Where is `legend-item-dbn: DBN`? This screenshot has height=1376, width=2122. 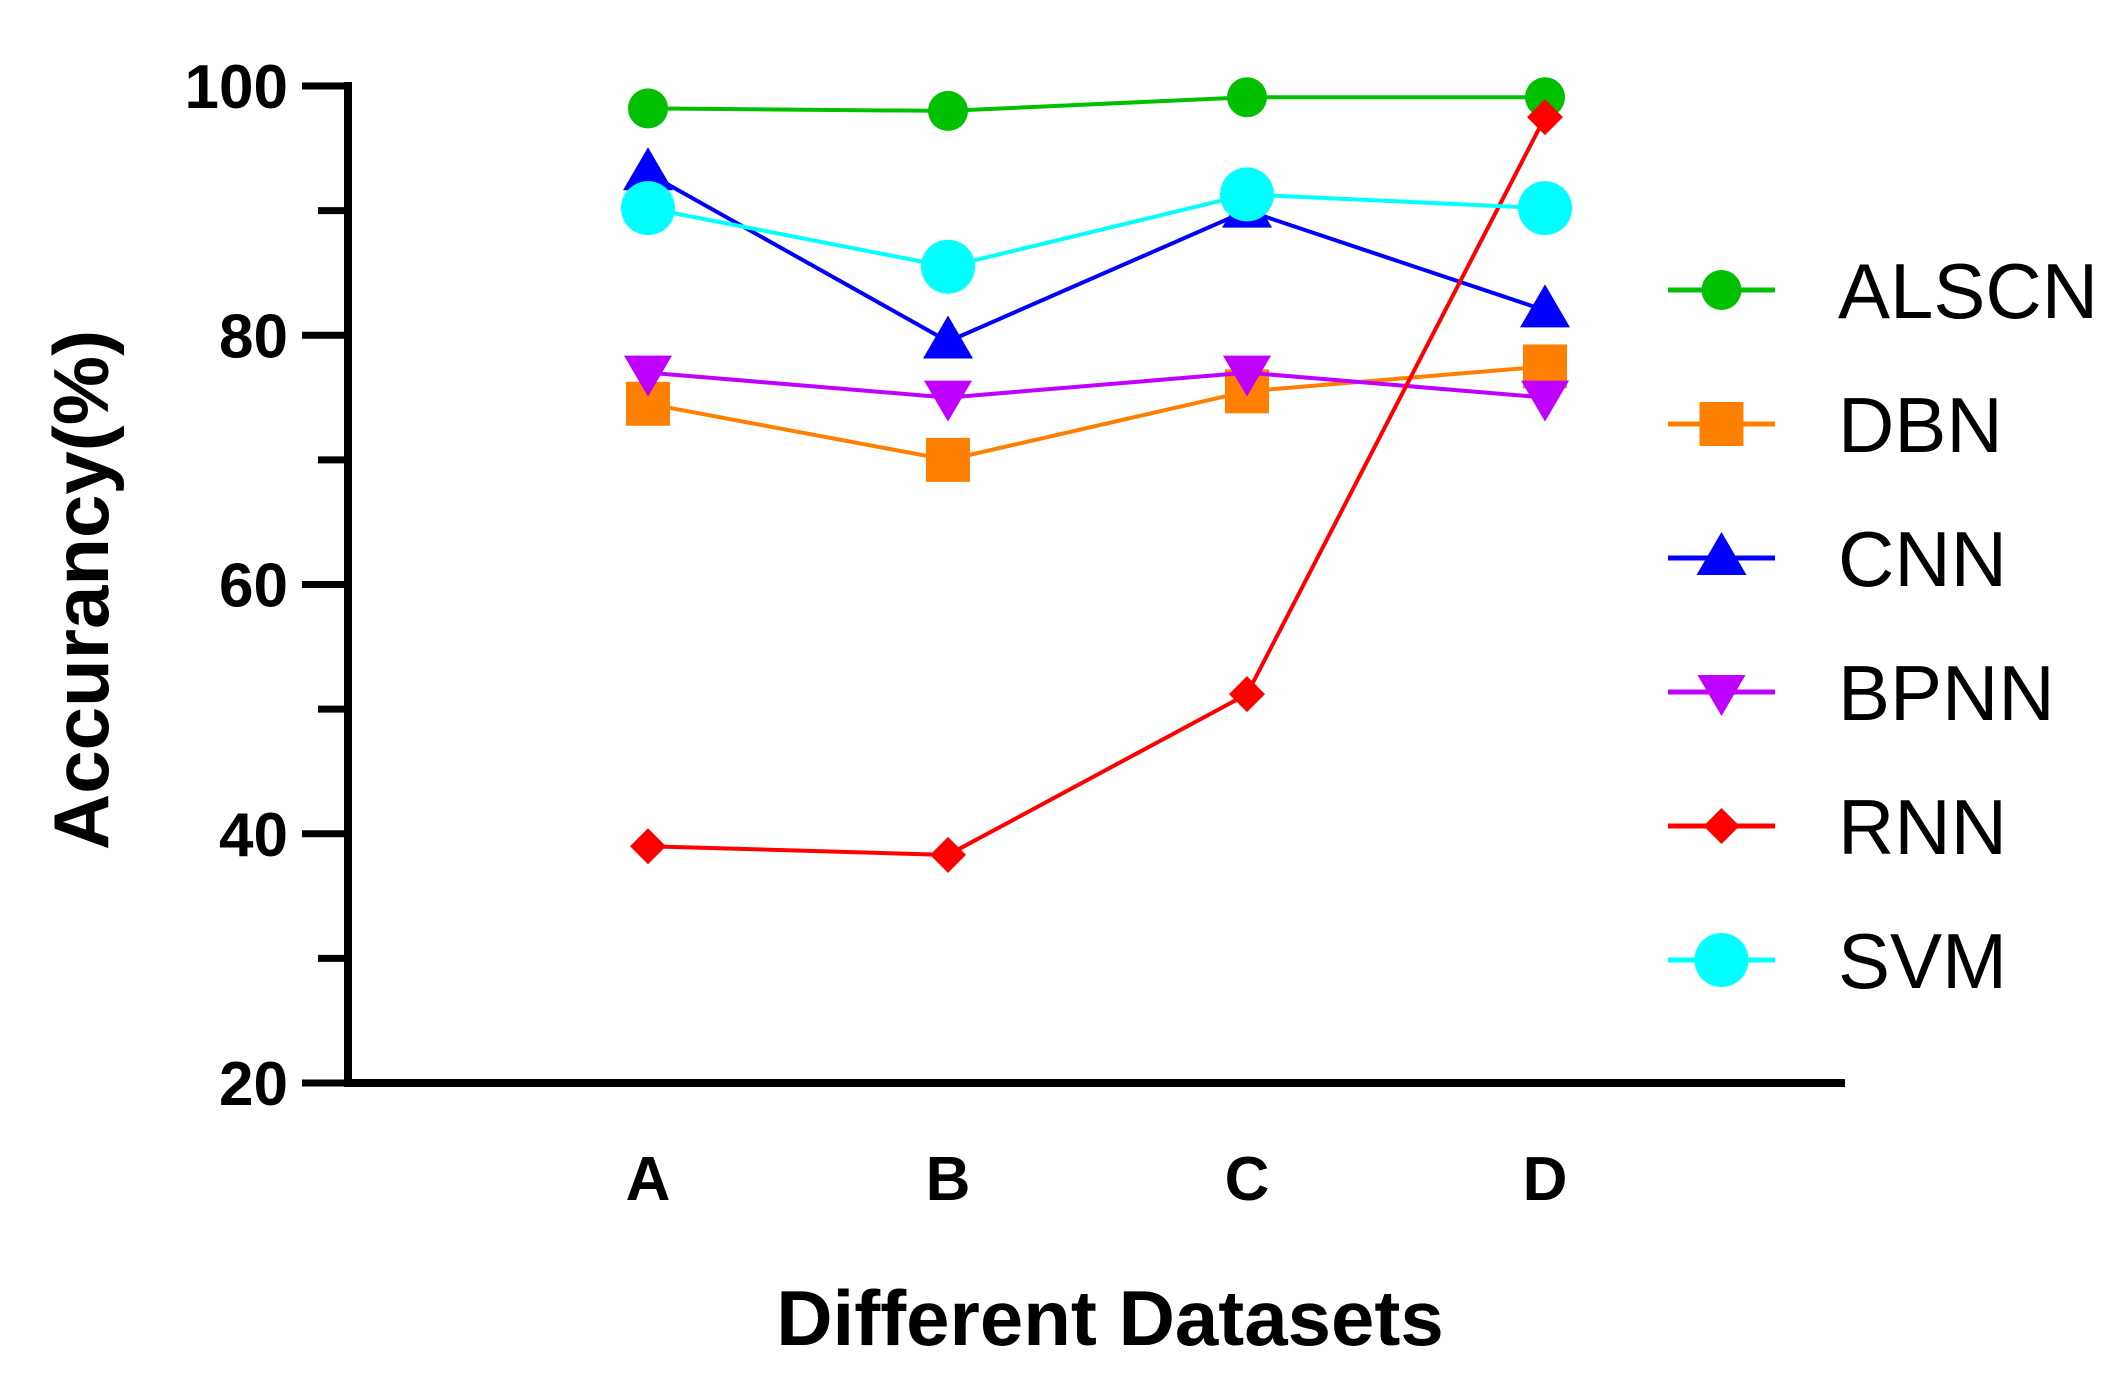
legend-item-dbn: DBN is located at coordinates (1835, 425).